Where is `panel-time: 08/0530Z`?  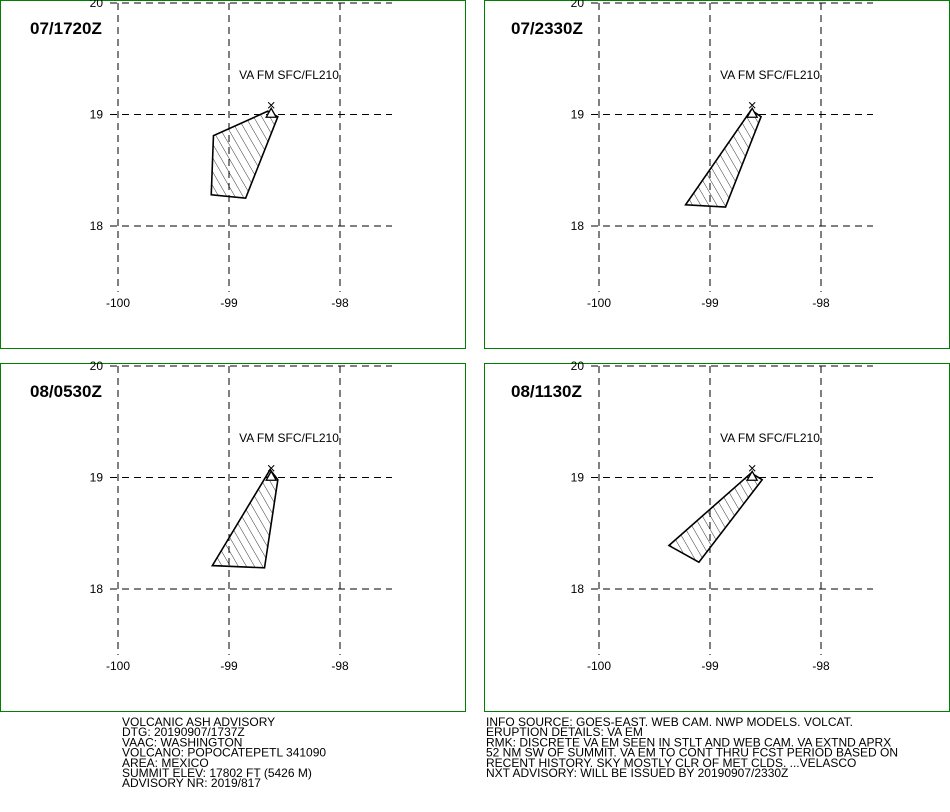 panel-time: 08/0530Z is located at coordinates (66, 391).